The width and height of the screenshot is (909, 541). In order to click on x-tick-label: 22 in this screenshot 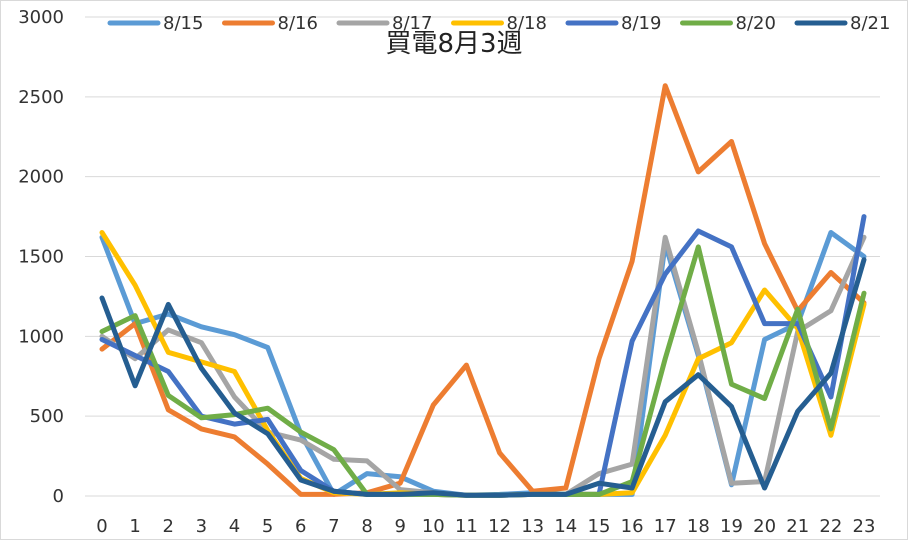, I will do `click(830, 526)`.